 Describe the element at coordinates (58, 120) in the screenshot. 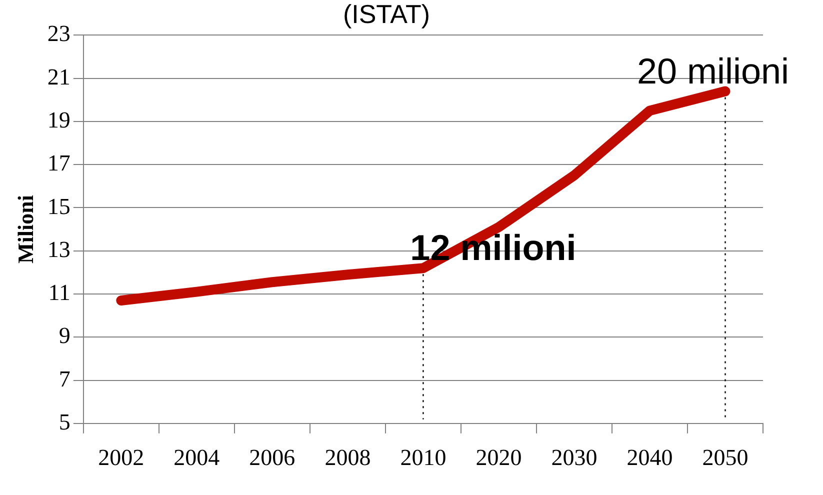

I see `y-tick-label: 19` at that location.